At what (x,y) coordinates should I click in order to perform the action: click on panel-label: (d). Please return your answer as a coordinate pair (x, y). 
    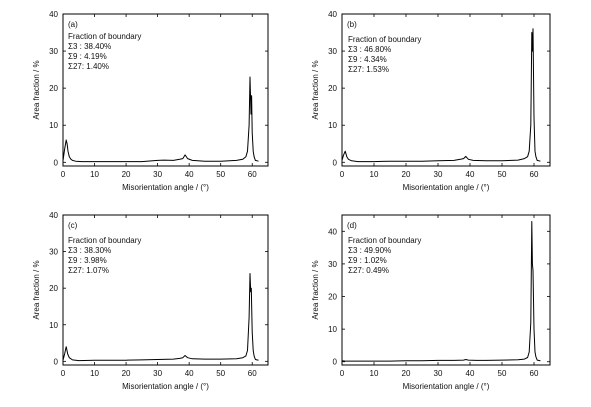
    Looking at the image, I should click on (352, 225).